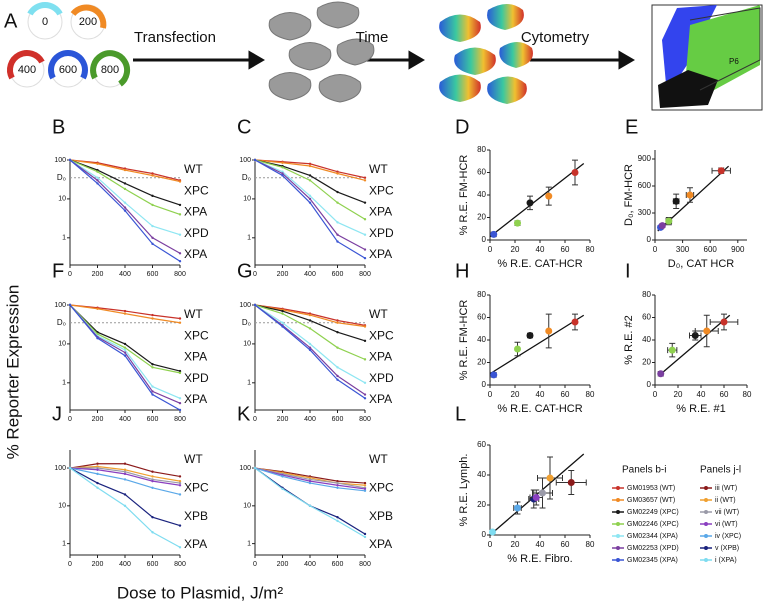 The image size is (768, 613). Describe the element at coordinates (484, 239) in the screenshot. I see `y-tick-label: 0` at that location.